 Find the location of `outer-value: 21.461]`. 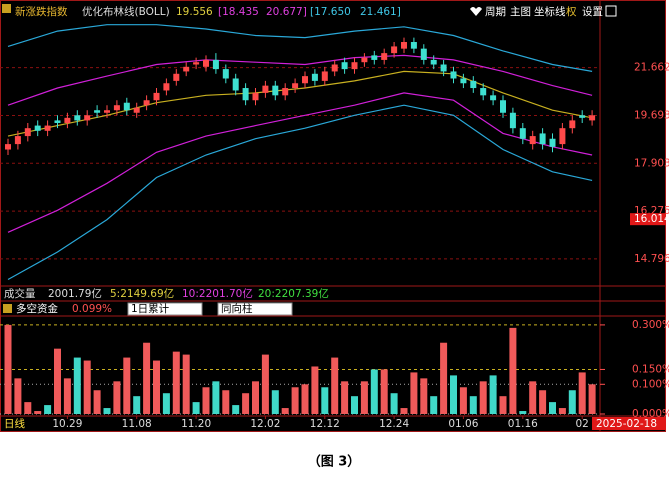

outer-value: 21.461] is located at coordinates (380, 12).